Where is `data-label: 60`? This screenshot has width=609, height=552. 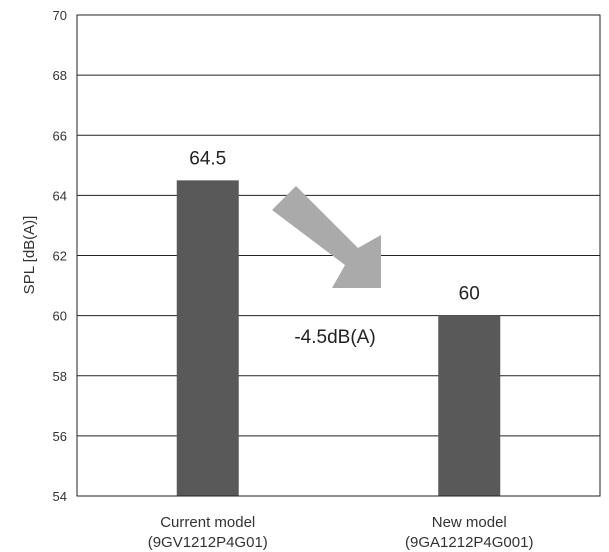
data-label: 60 is located at coordinates (469, 294).